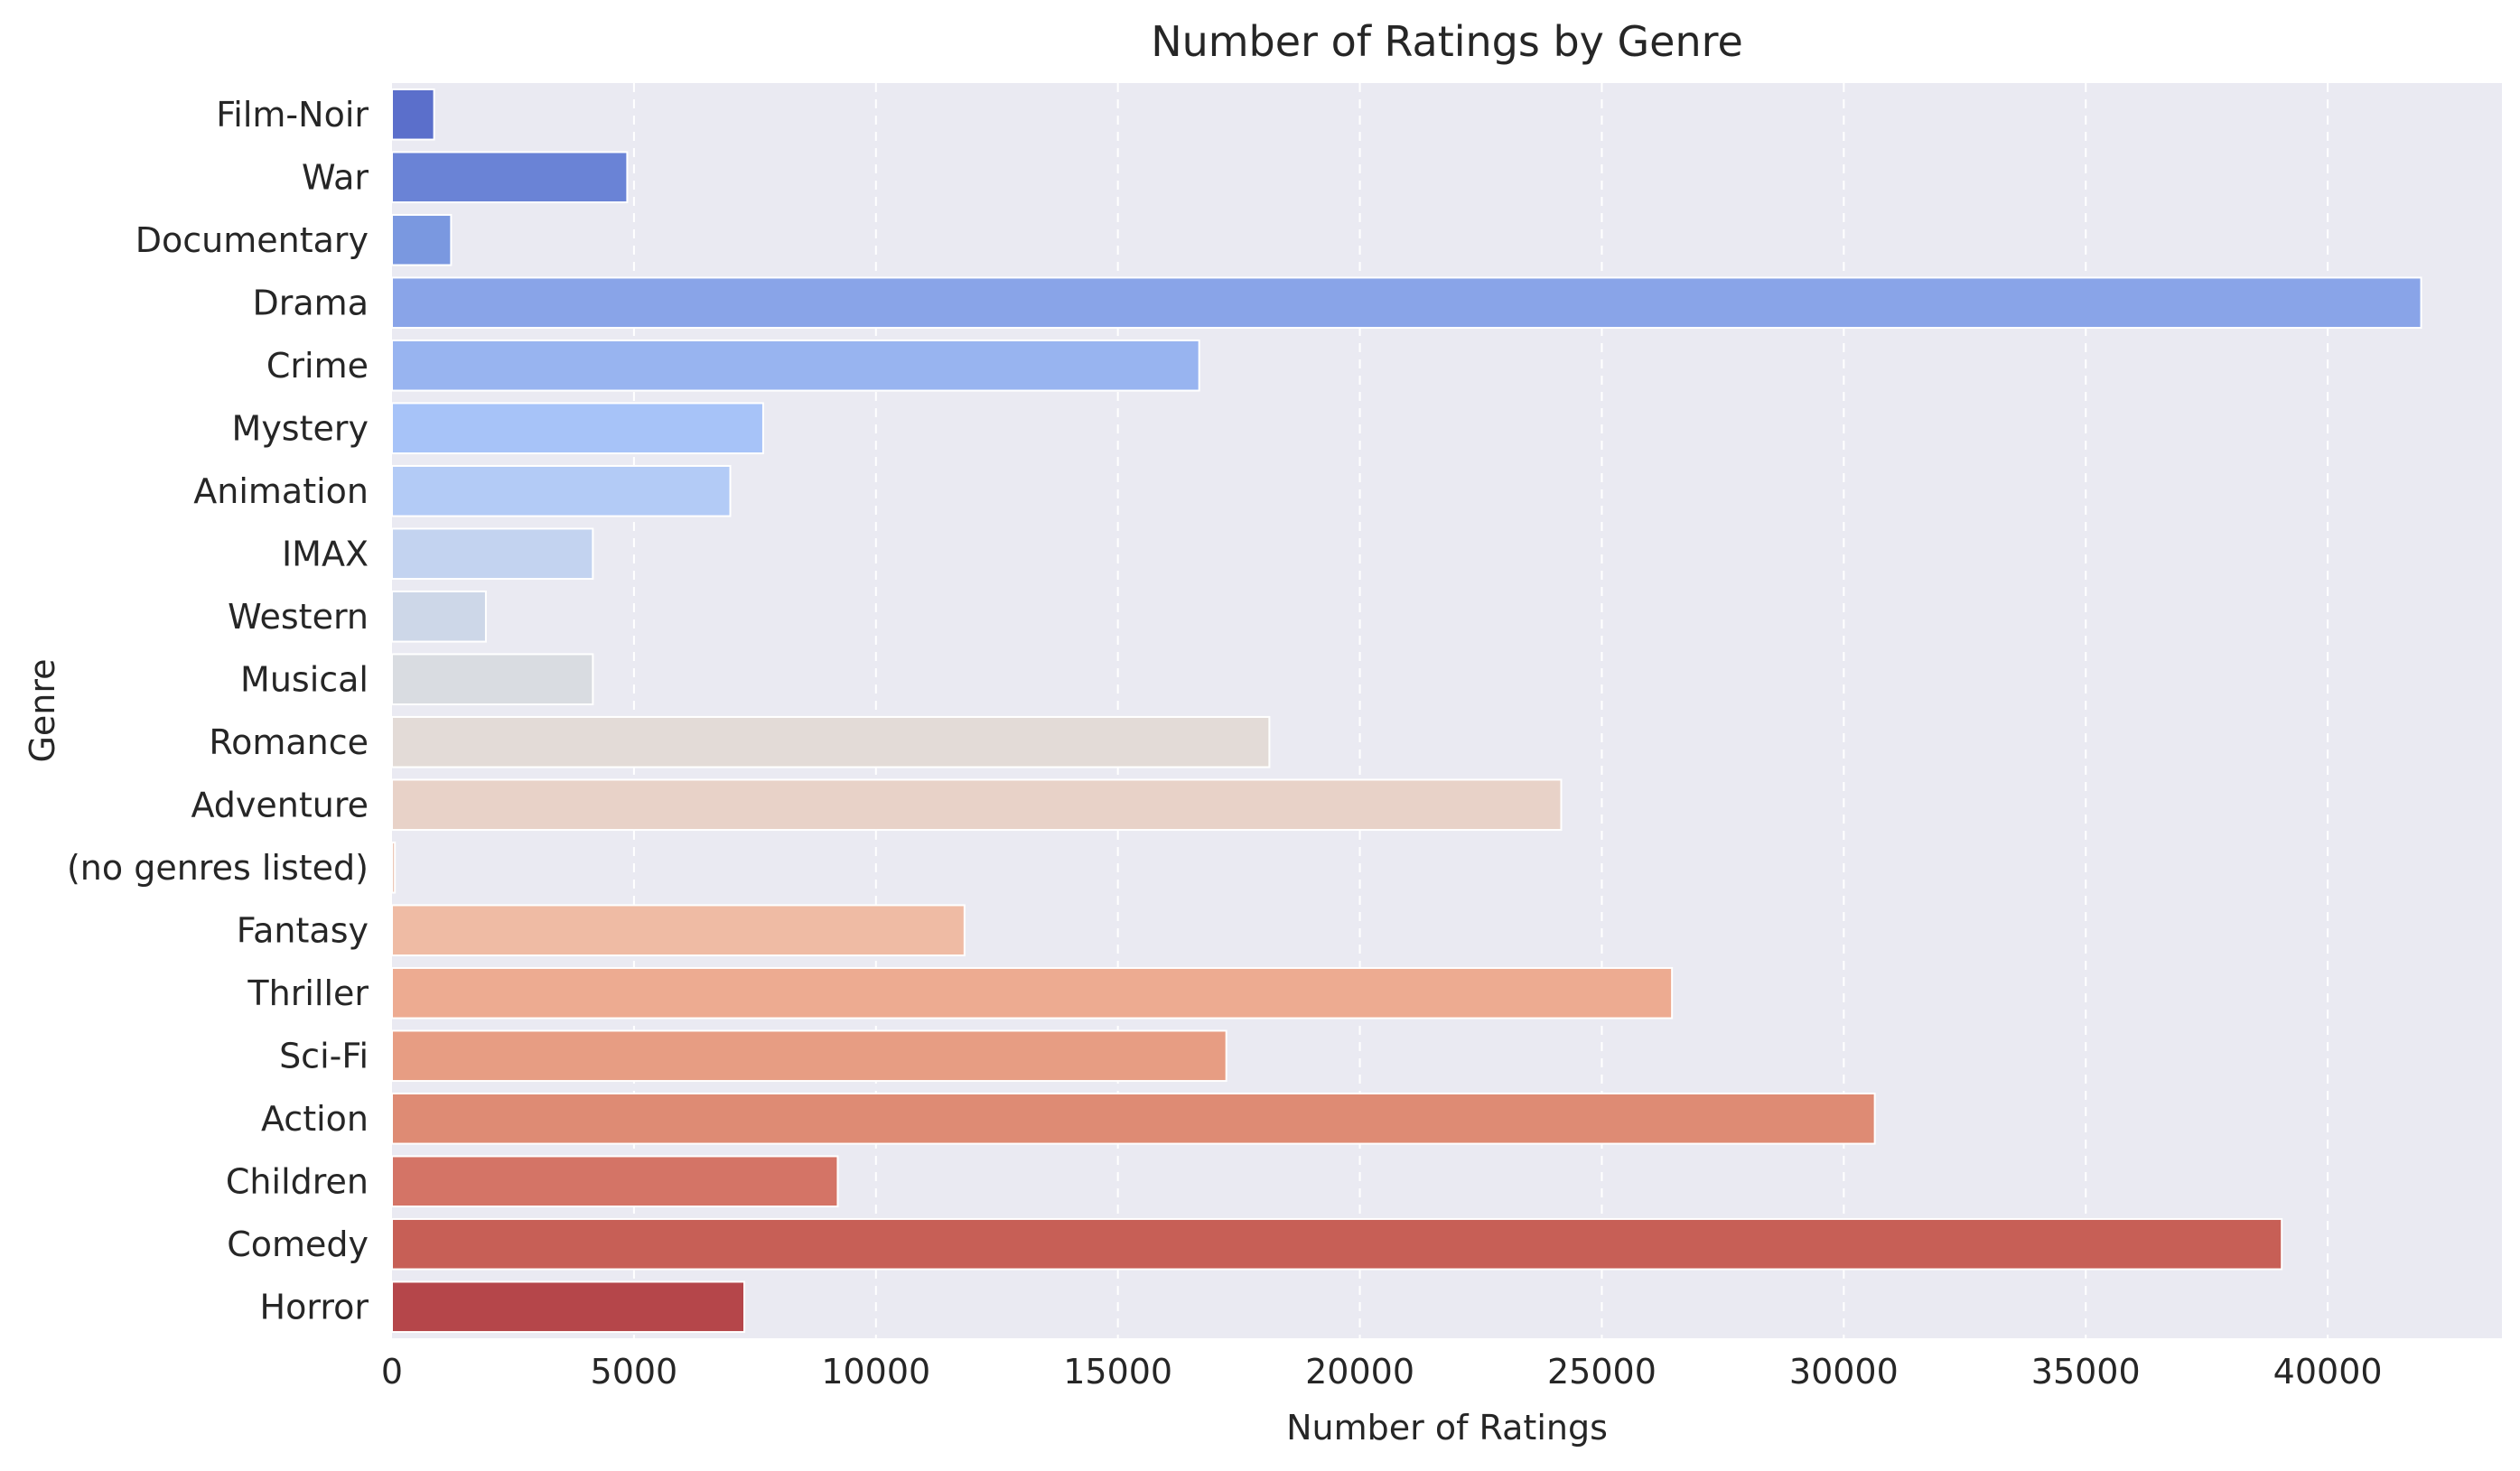 The width and height of the screenshot is (2520, 1471). What do you see at coordinates (1447, 1428) in the screenshot?
I see `x-axis-title: Number of Ratings` at bounding box center [1447, 1428].